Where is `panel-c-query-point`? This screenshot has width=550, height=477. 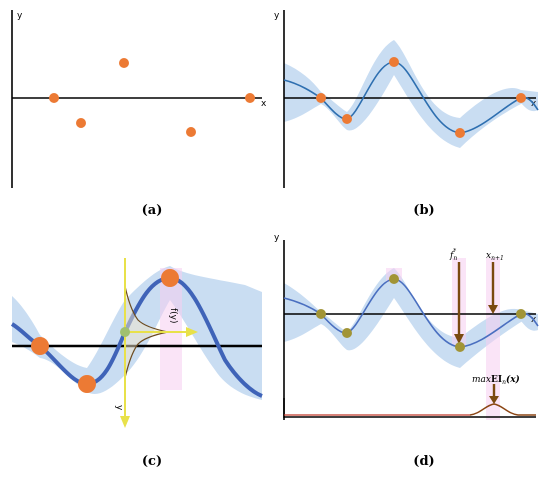 panel-c-query-point is located at coordinates (125, 332).